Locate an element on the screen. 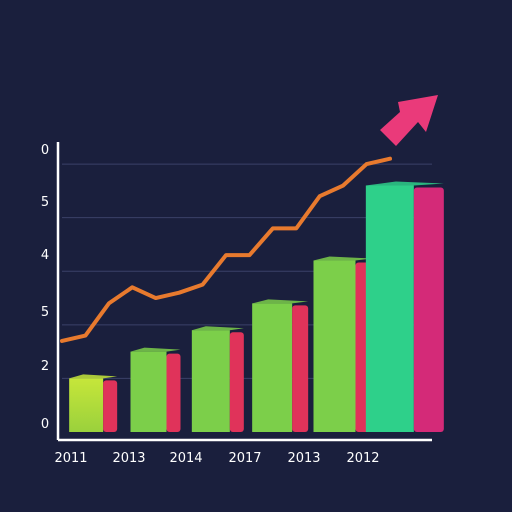 This screenshot has width=512, height=512. bar-2014 is located at coordinates (217, 379).